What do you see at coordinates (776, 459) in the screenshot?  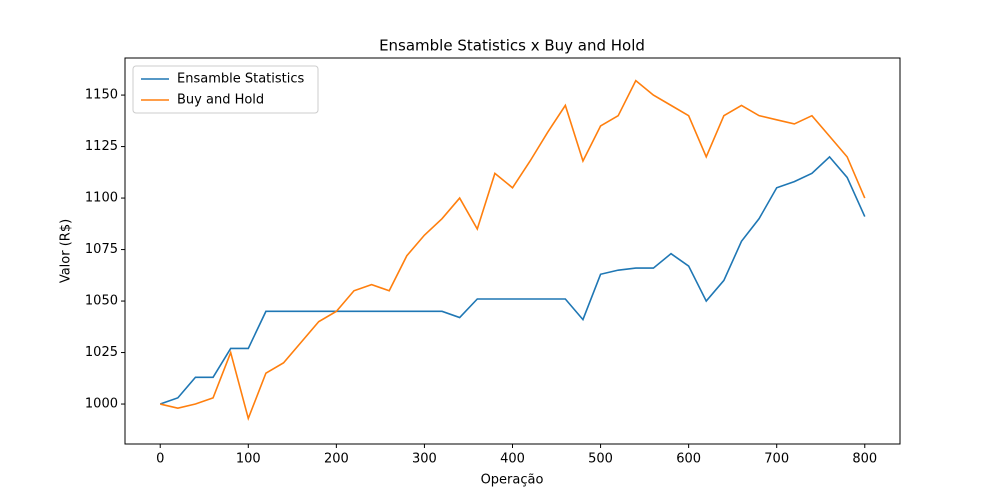 I see `x-tick-label: 700` at bounding box center [776, 459].